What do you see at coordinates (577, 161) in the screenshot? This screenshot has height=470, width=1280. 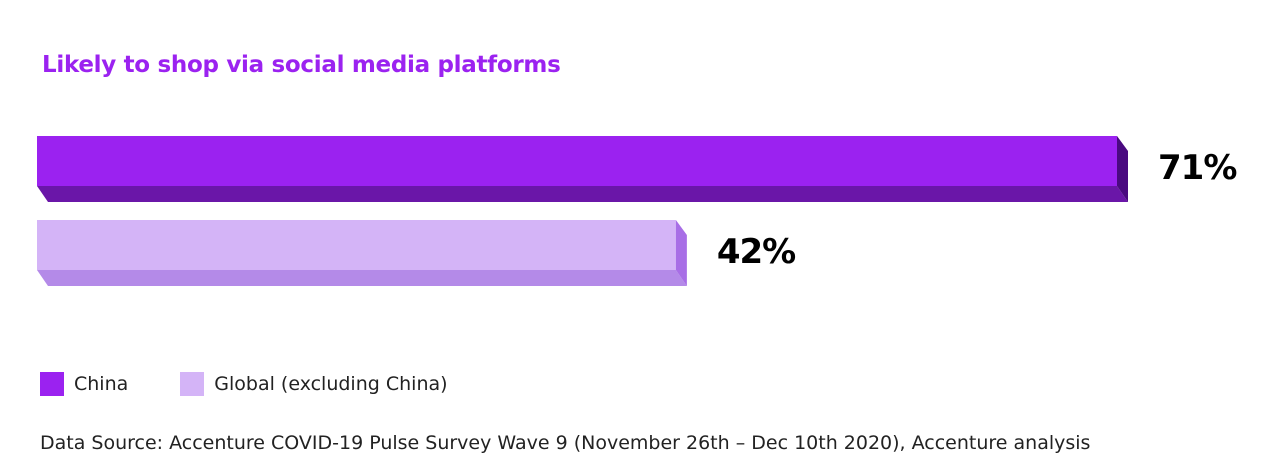 I see `bar-face-china` at bounding box center [577, 161].